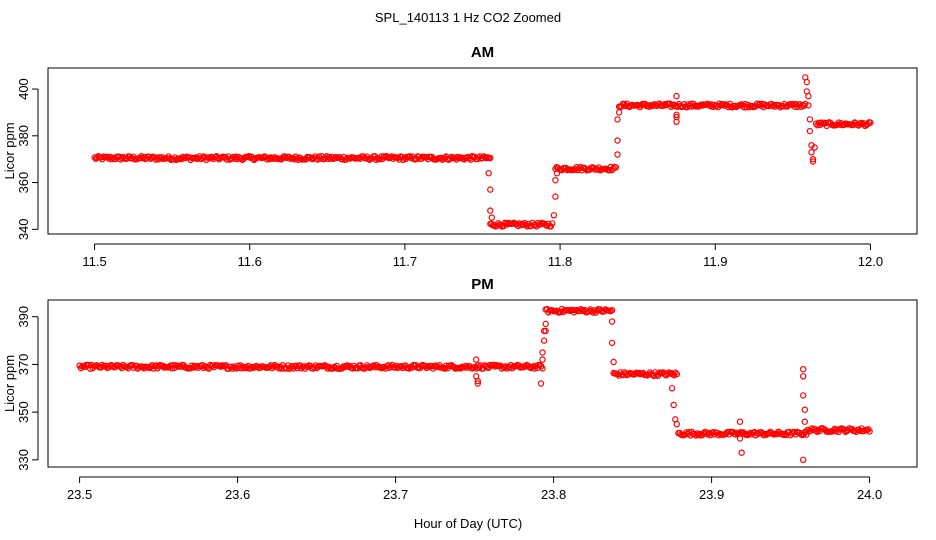  I want to click on panel-title: PM, so click(482, 284).